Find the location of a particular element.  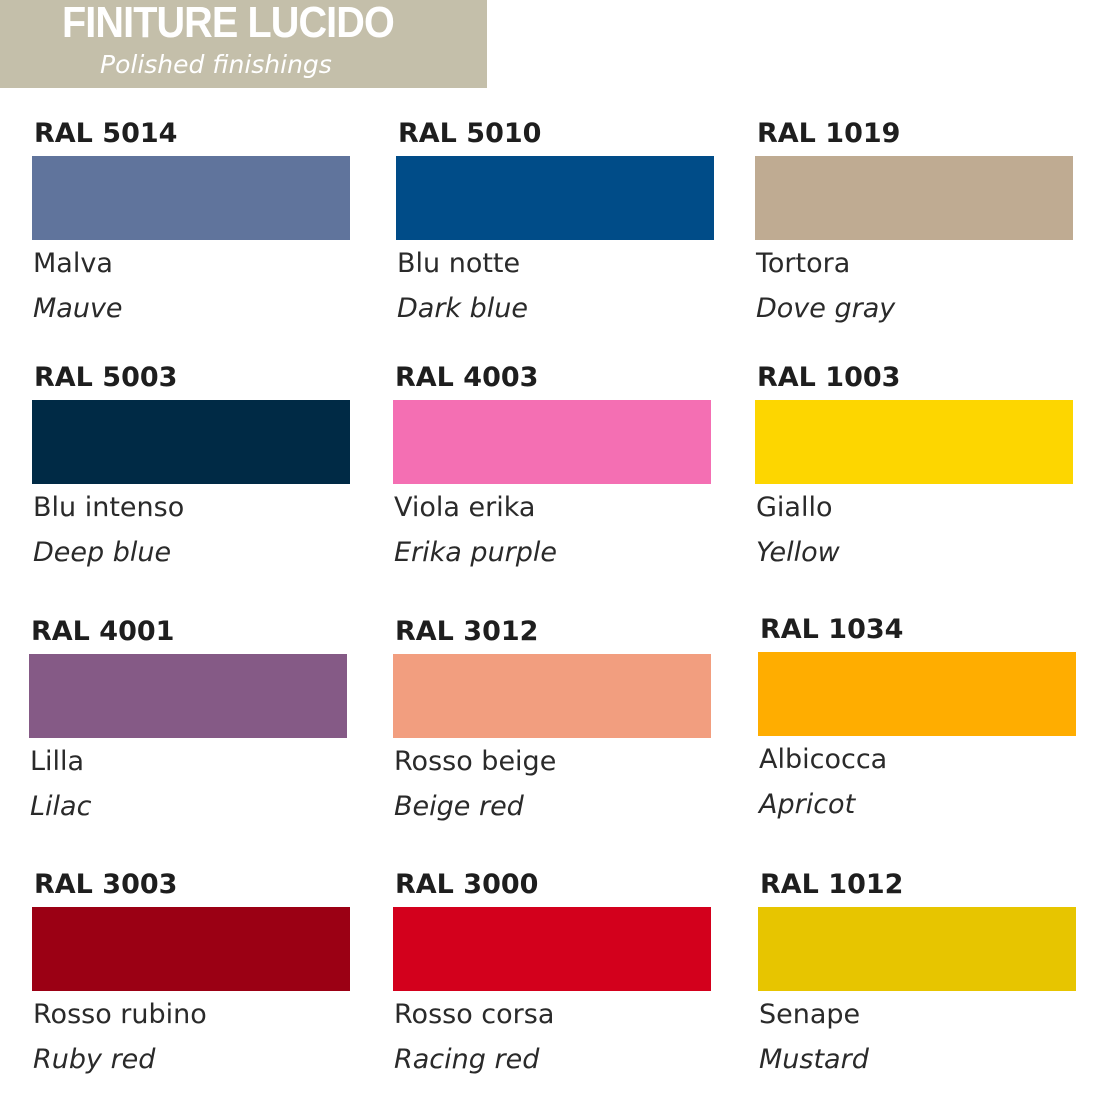

header-title: FINITURE LUCIDO is located at coordinates (228, 23).